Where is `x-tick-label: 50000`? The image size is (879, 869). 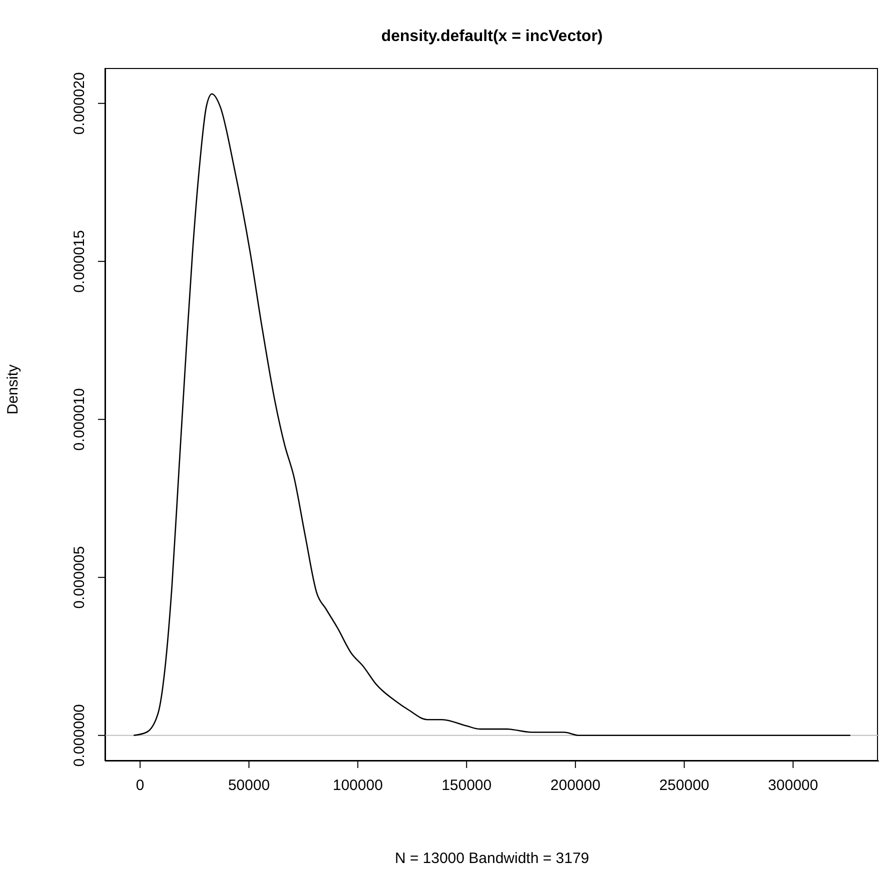
x-tick-label: 50000 is located at coordinates (249, 785).